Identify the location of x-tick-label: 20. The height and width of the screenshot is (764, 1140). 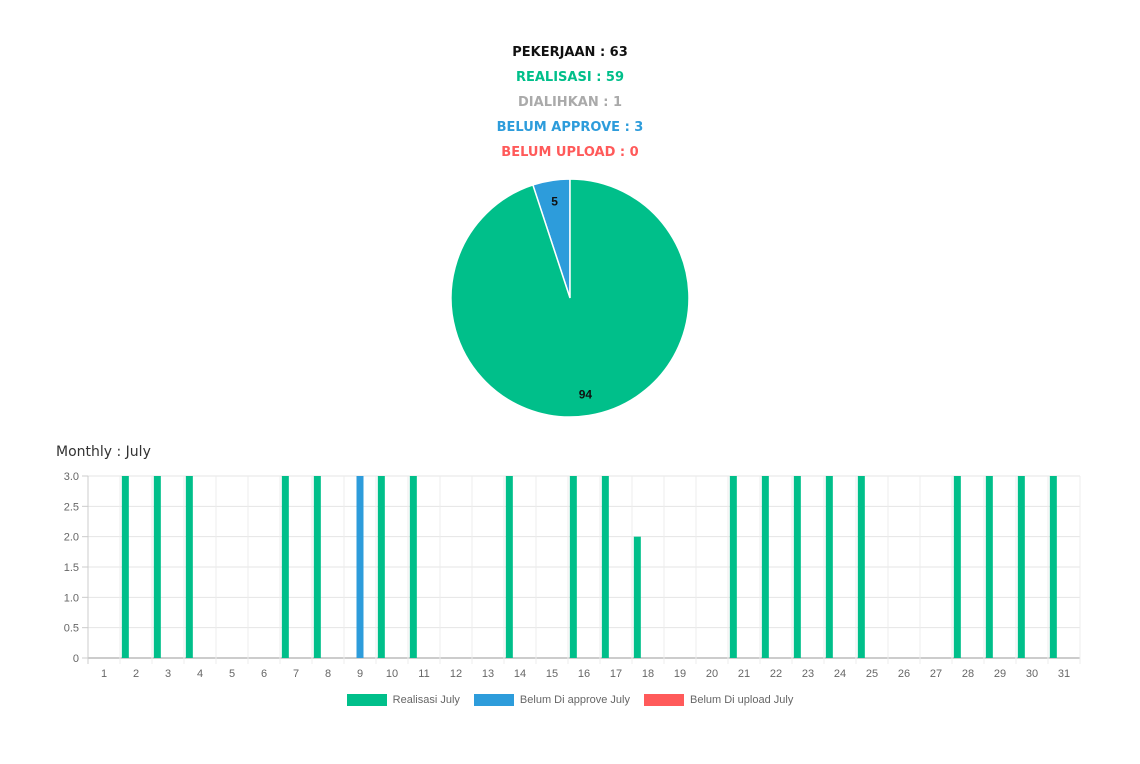
(712, 674).